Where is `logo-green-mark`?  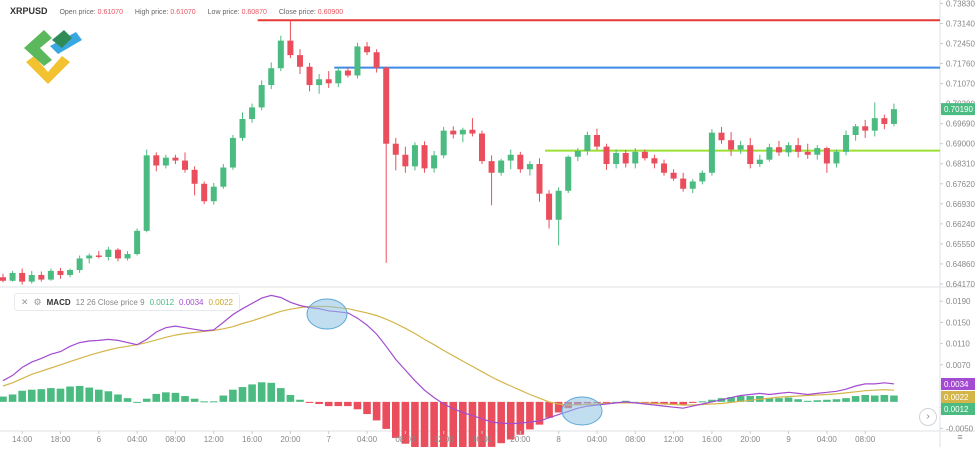 logo-green-mark is located at coordinates (38, 48).